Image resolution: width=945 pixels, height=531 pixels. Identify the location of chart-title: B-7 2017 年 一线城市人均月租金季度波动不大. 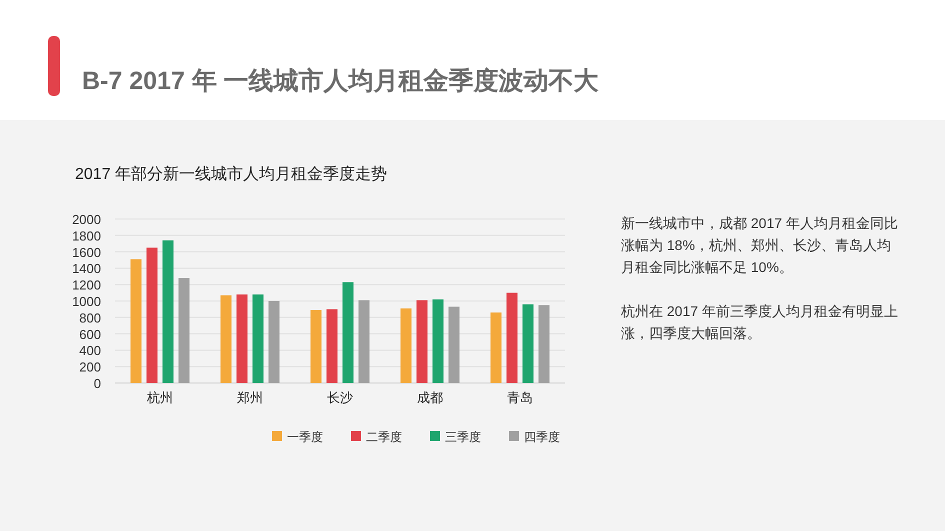
(340, 81).